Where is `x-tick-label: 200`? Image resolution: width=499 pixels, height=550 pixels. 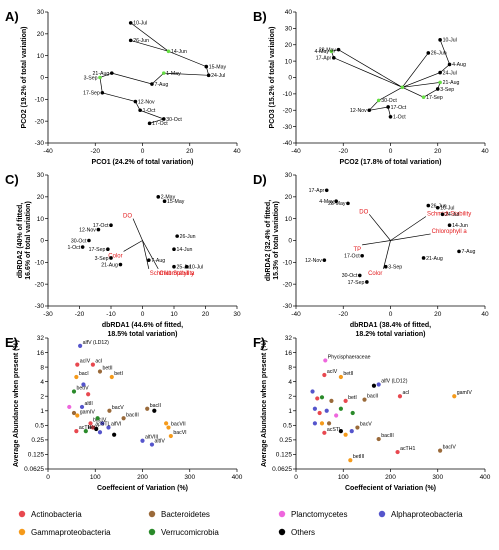 x-tick-label: 200 is located at coordinates (142, 477).